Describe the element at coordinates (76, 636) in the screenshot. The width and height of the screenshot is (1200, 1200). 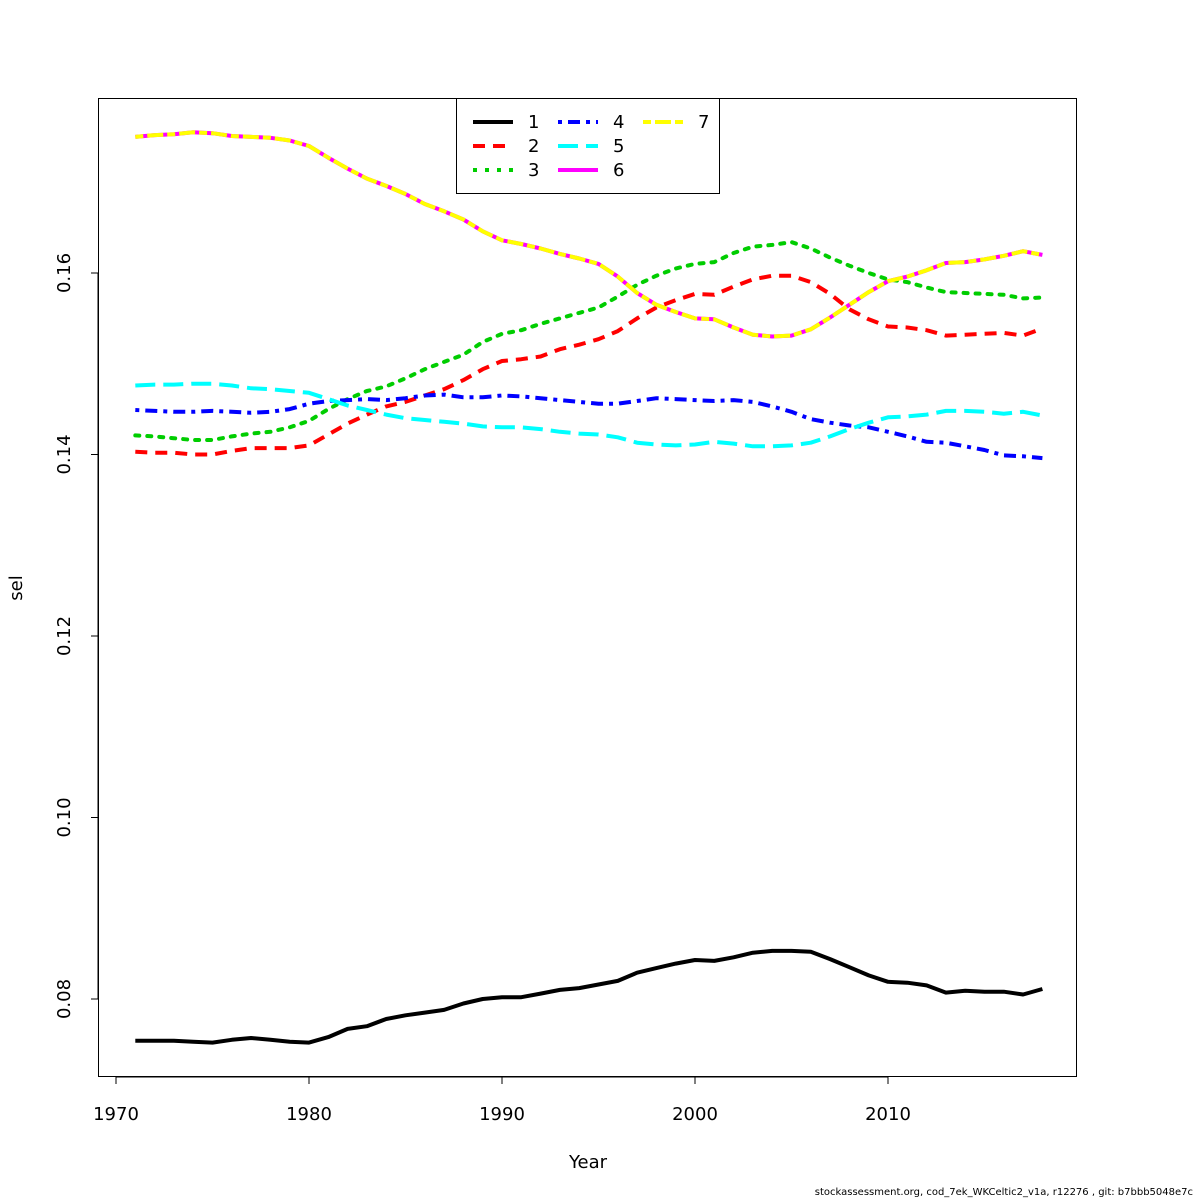
I see `y-axis: 0.08 0.10 0.12 0.14 0.16` at that location.